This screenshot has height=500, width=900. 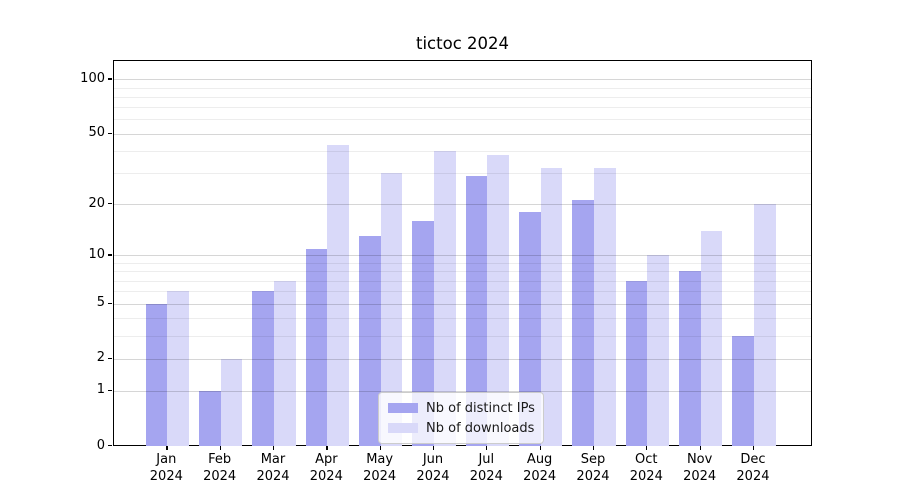 I want to click on bar-may-ips, so click(x=370, y=341).